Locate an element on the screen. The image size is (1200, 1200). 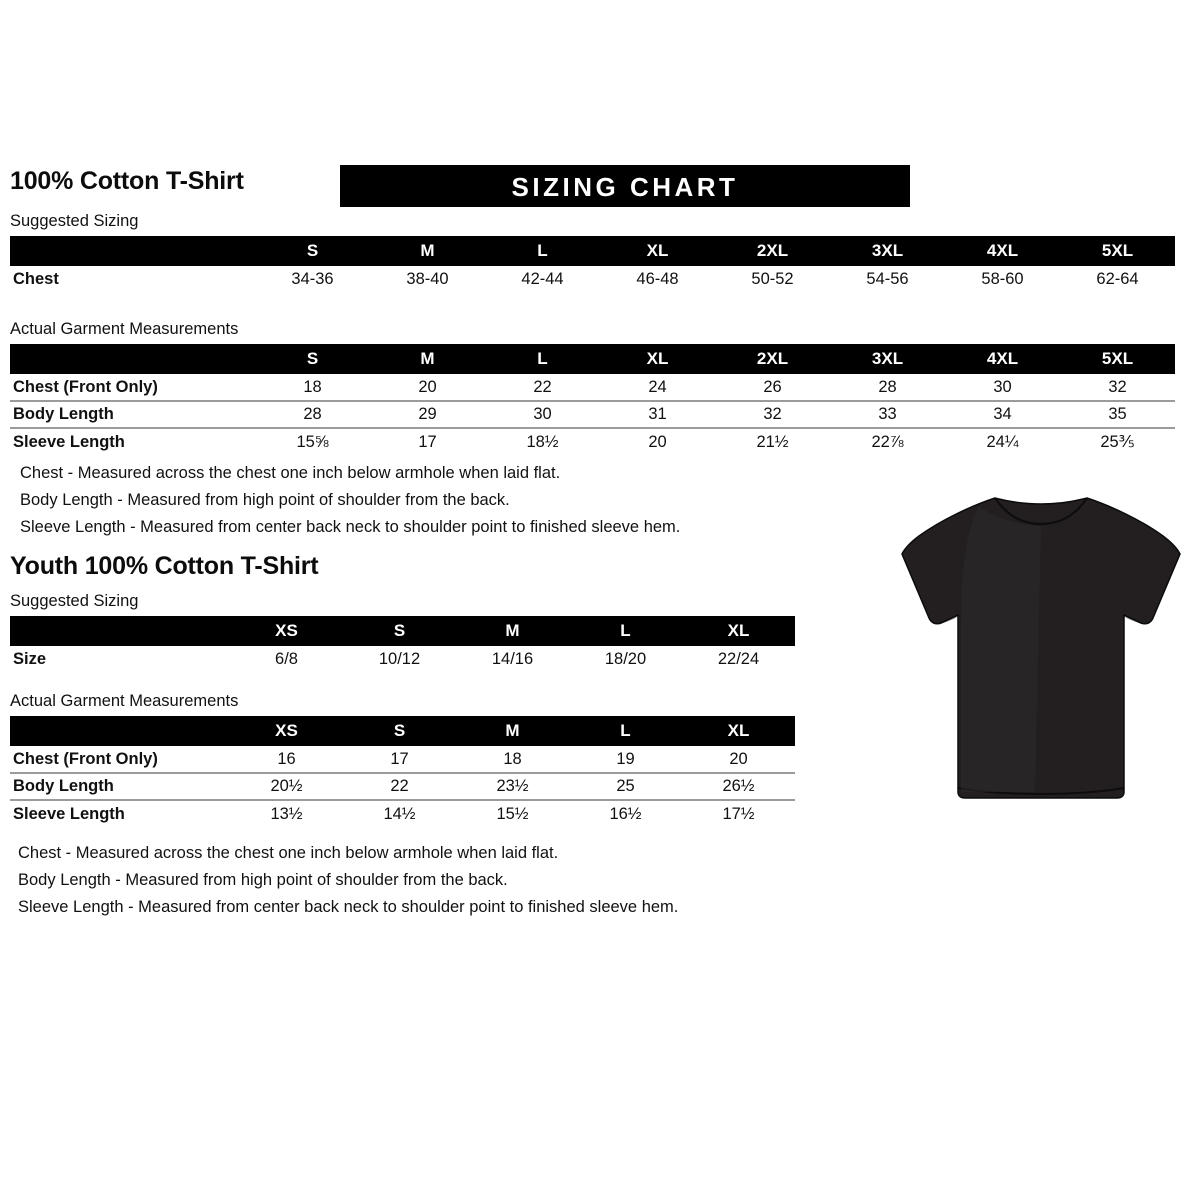
adult-garment-header-s: S is located at coordinates (312, 358).